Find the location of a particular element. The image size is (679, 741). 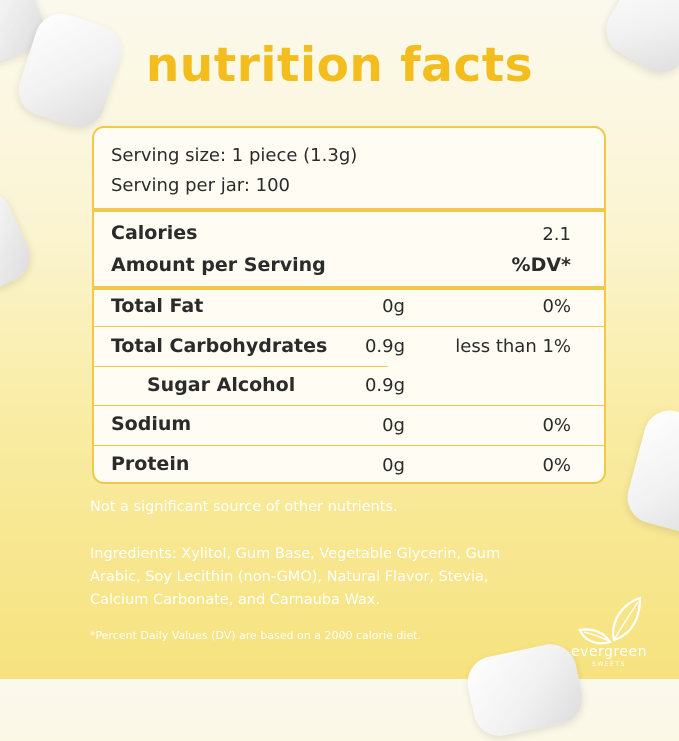

brand-sub: SWEETS is located at coordinates (609, 664).